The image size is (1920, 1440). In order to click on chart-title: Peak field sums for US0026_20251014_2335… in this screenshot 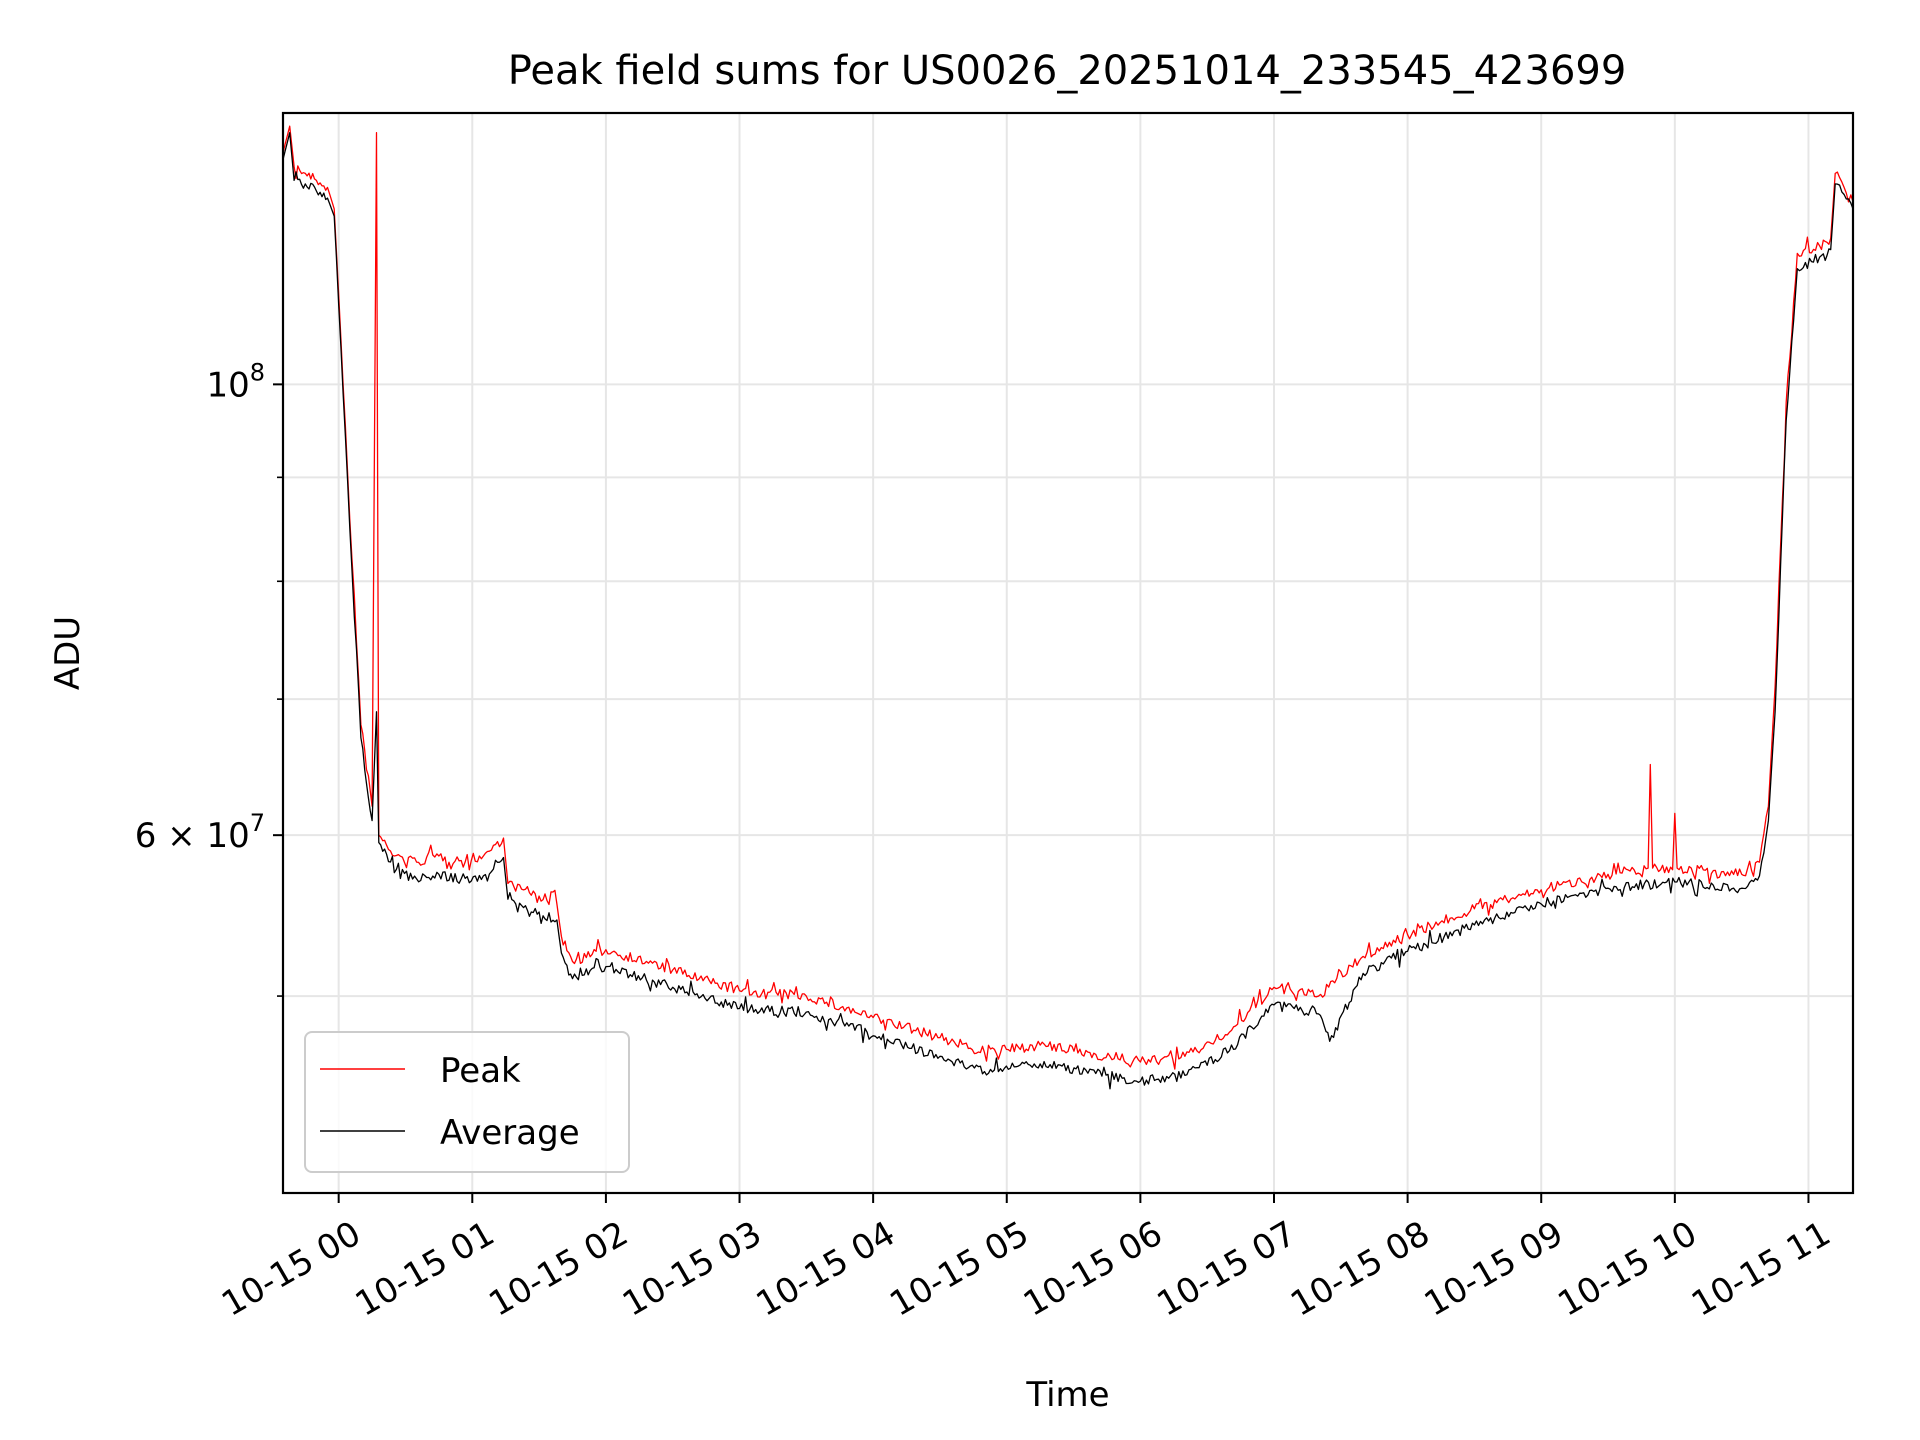, I will do `click(1067, 71)`.